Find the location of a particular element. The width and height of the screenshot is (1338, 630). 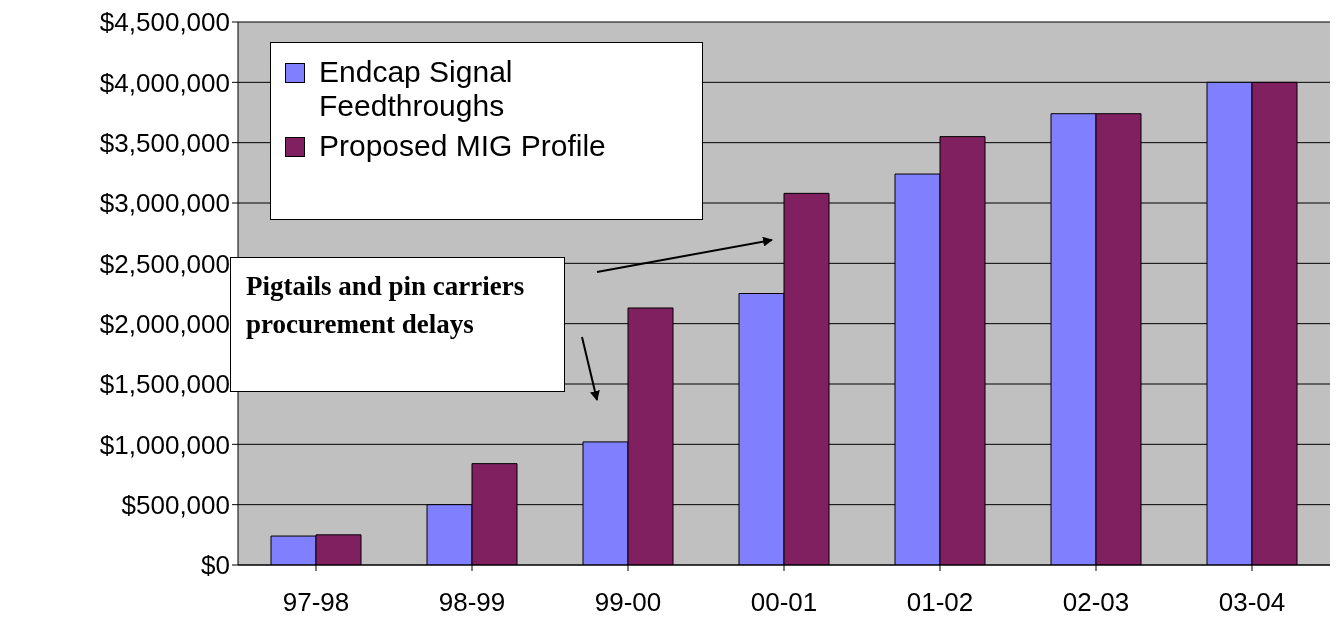

y-tick-label: $1,500,000 is located at coordinates (164, 384).